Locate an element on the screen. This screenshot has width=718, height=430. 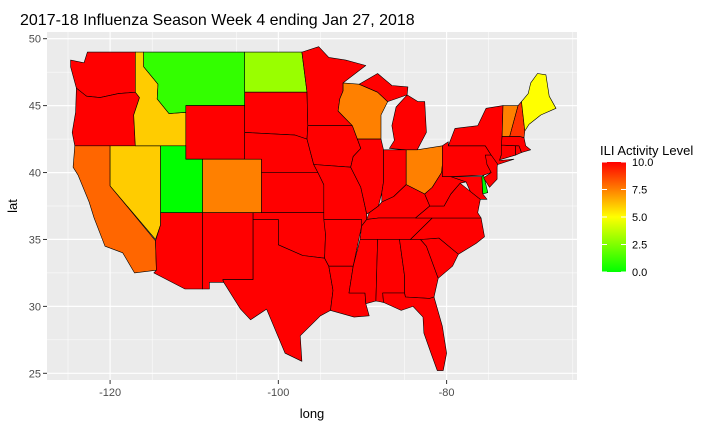
legend-tick-label: 7.5 is located at coordinates (639, 191).